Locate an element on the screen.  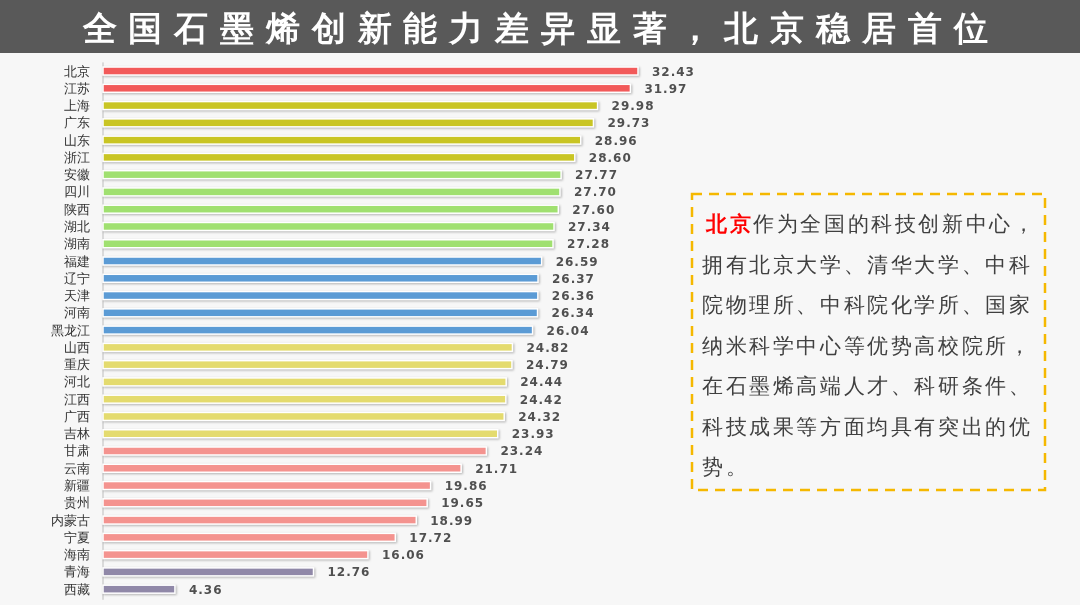
chart-title: 全国石墨烯创新能力差异显著，北京稳居首位 is located at coordinates (534, 28).